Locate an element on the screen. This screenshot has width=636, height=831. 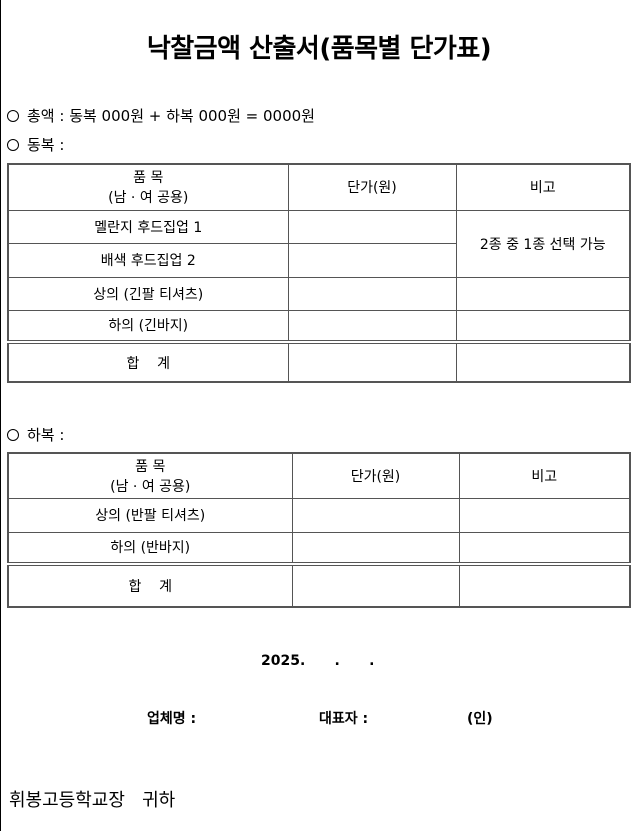
item-cell: 하의 (반바지) is located at coordinates (150, 548).